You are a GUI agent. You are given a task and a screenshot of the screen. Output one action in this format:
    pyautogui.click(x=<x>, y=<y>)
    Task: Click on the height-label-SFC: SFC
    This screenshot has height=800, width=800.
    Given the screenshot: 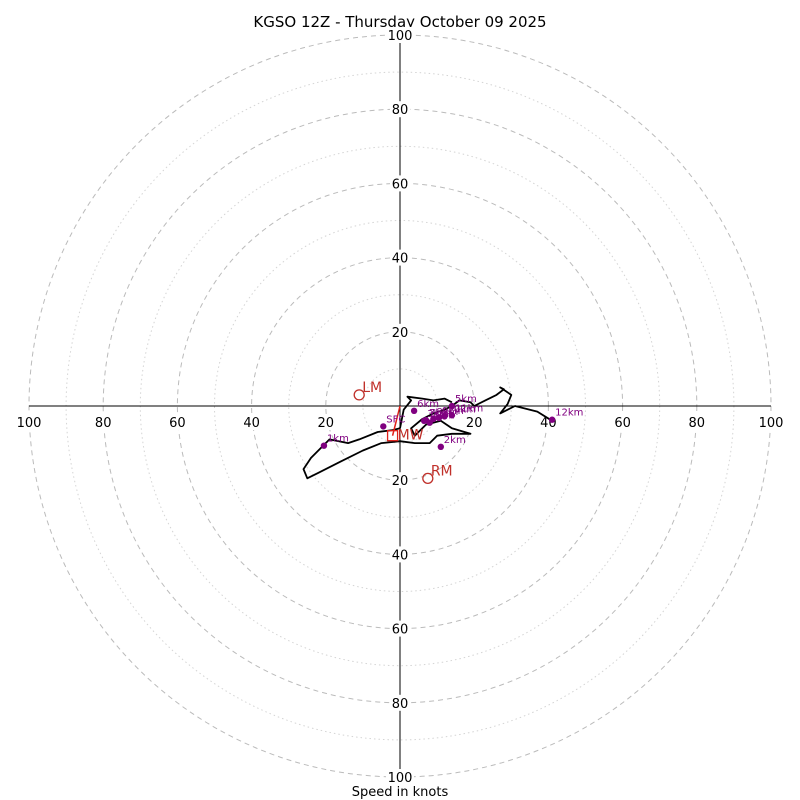 What is the action you would take?
    pyautogui.click(x=395, y=419)
    